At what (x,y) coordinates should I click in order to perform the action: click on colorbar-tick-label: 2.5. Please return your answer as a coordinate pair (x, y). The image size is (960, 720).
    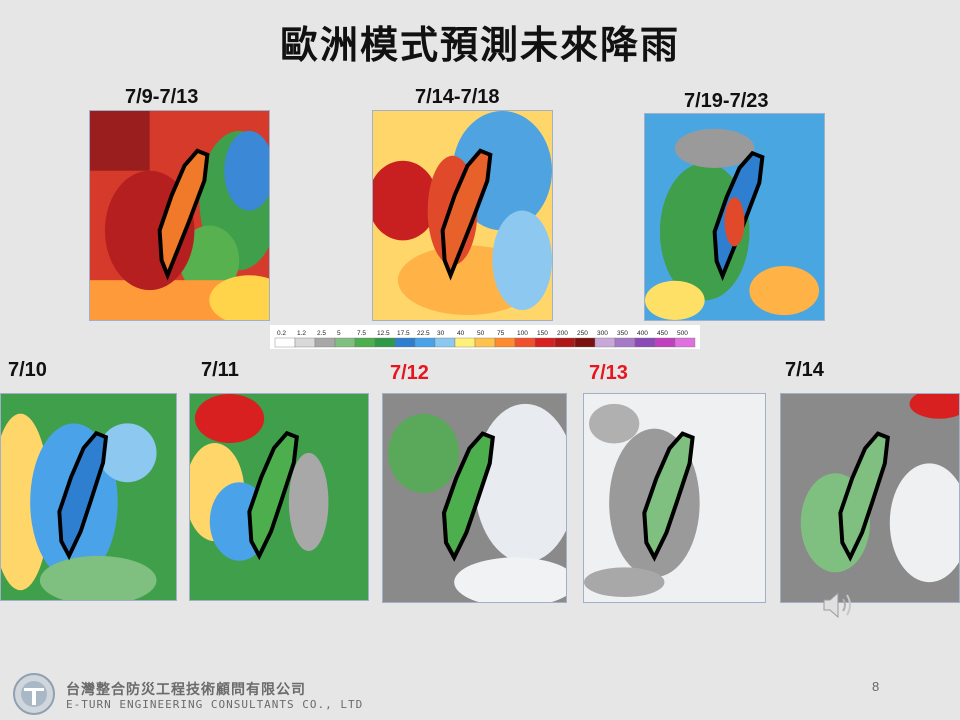
    Looking at the image, I should click on (321, 333).